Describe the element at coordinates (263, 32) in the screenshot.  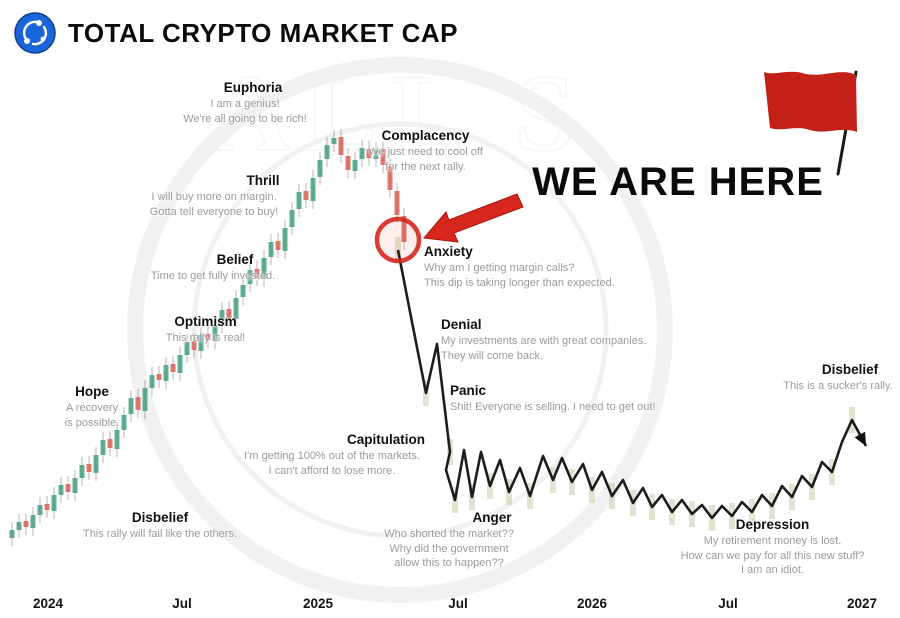
I see `page-title: TOTAL CRYPTO MARKET CAP` at that location.